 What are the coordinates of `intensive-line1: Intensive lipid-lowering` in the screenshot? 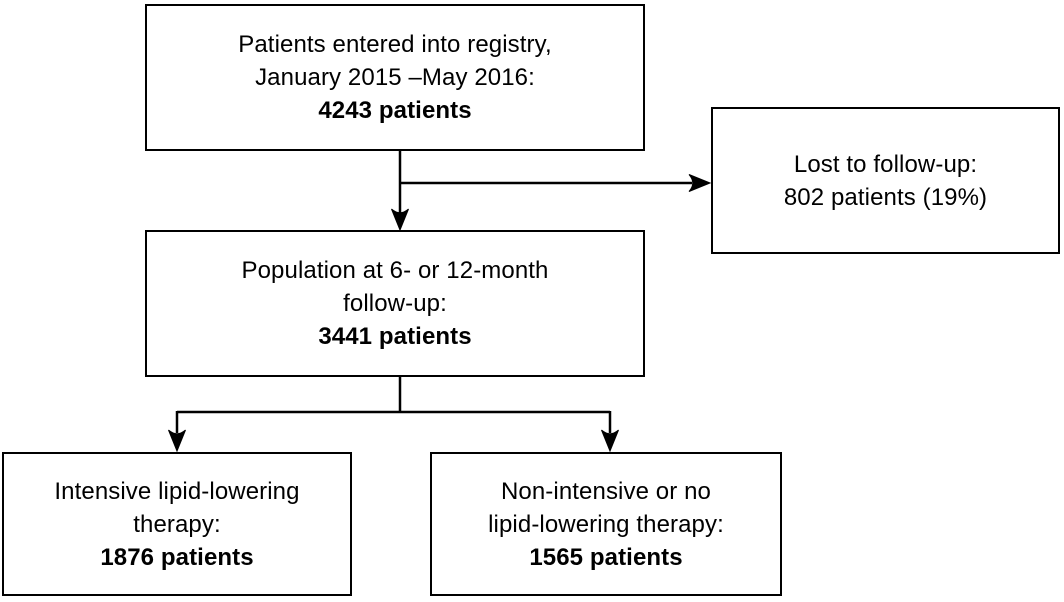 It's located at (177, 491).